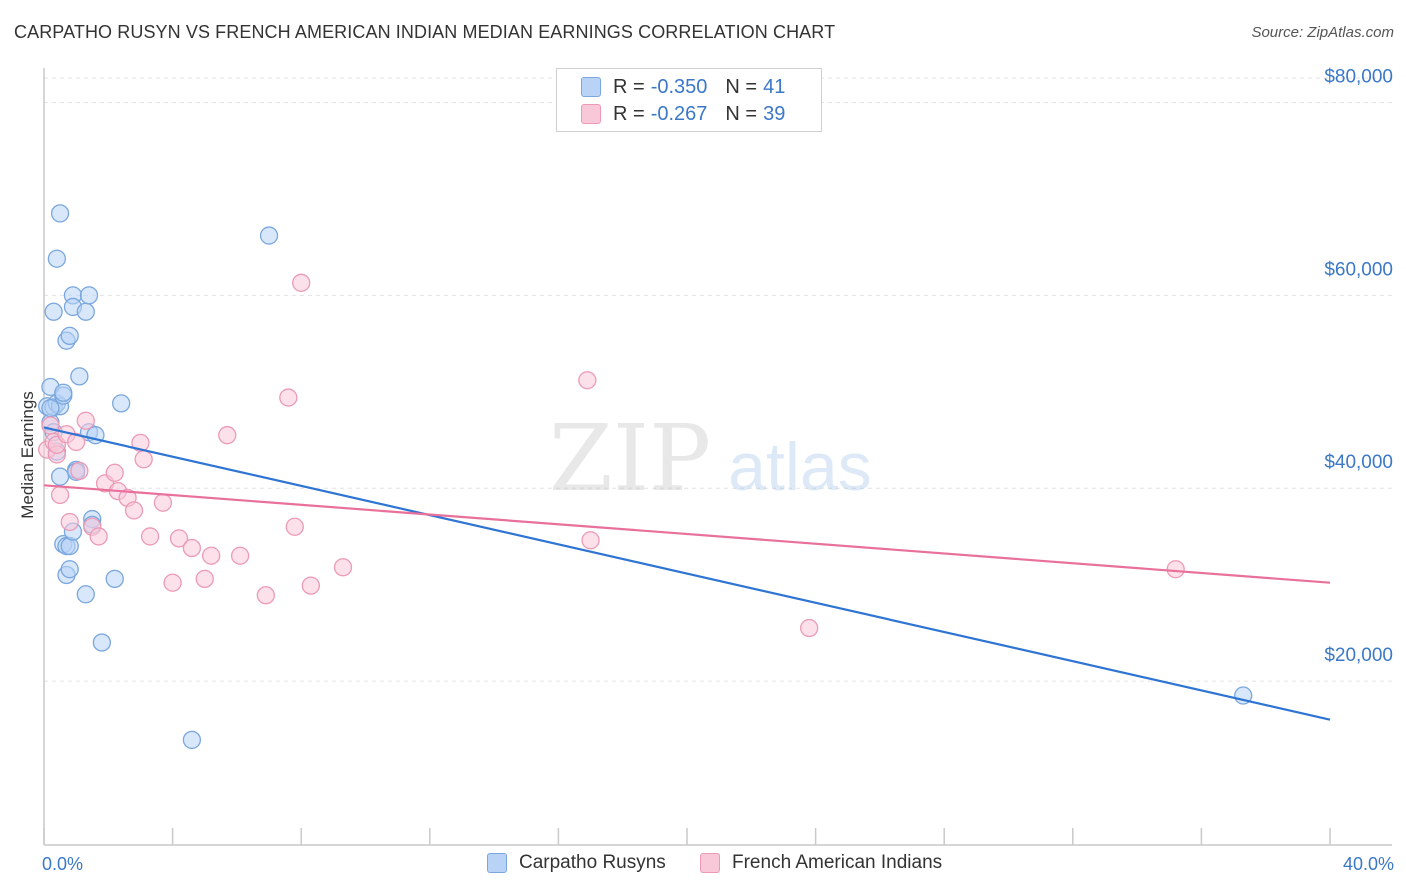 Image resolution: width=1406 pixels, height=892 pixels. What do you see at coordinates (687, 534) in the screenshot?
I see `trendline-french-american-indians` at bounding box center [687, 534].